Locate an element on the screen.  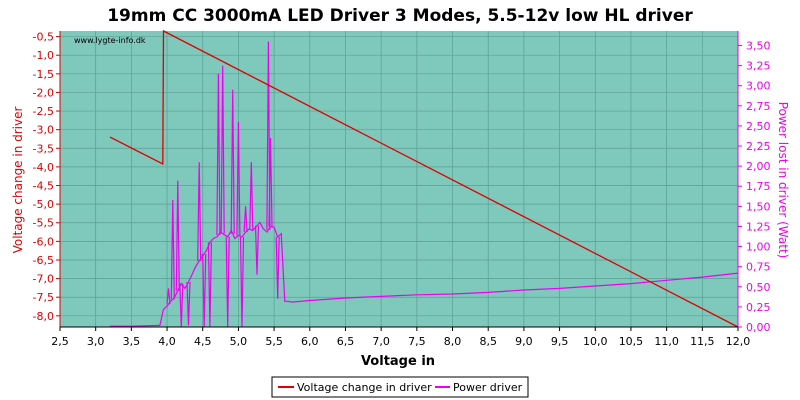
x-tick-label: 7,5 is located at coordinates (417, 341).